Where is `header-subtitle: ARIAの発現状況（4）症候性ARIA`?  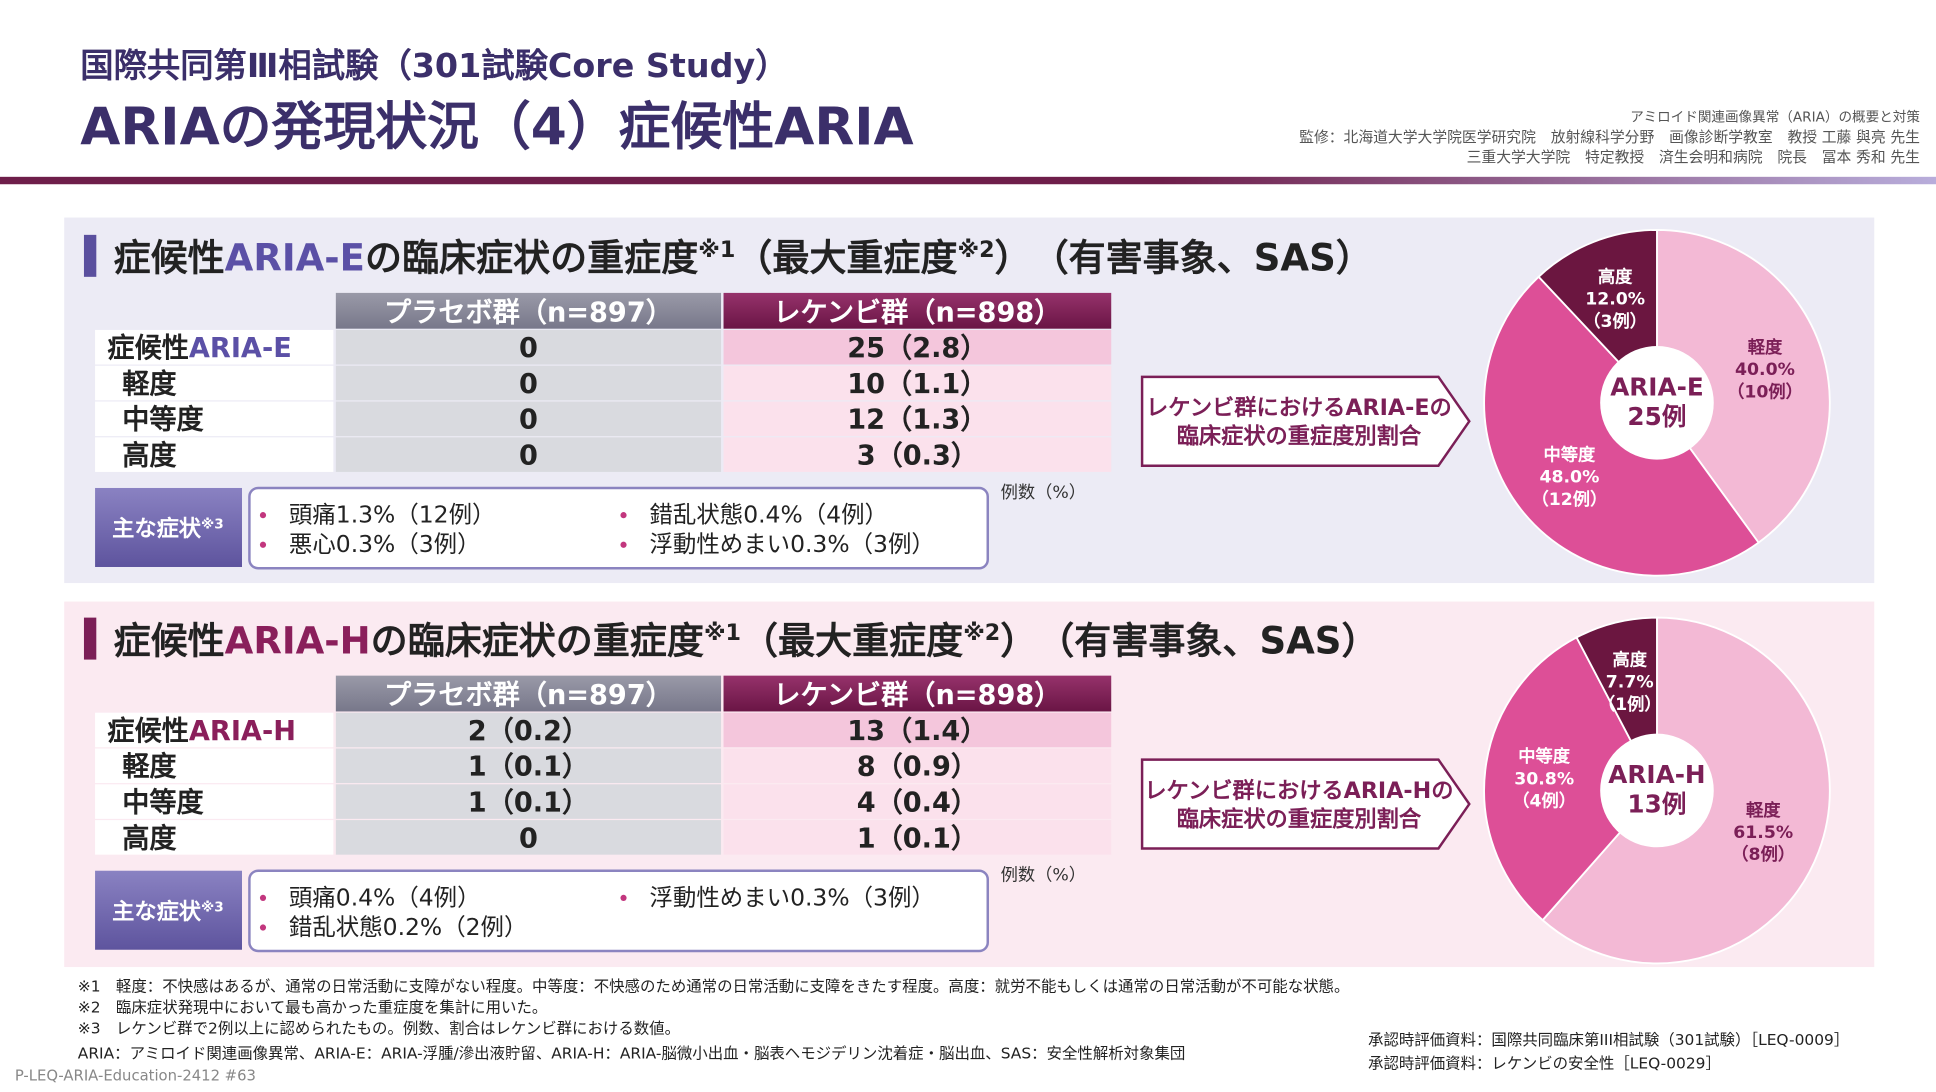
header-subtitle: ARIAの発現状況（4）症候性ARIA is located at coordinates (496, 128).